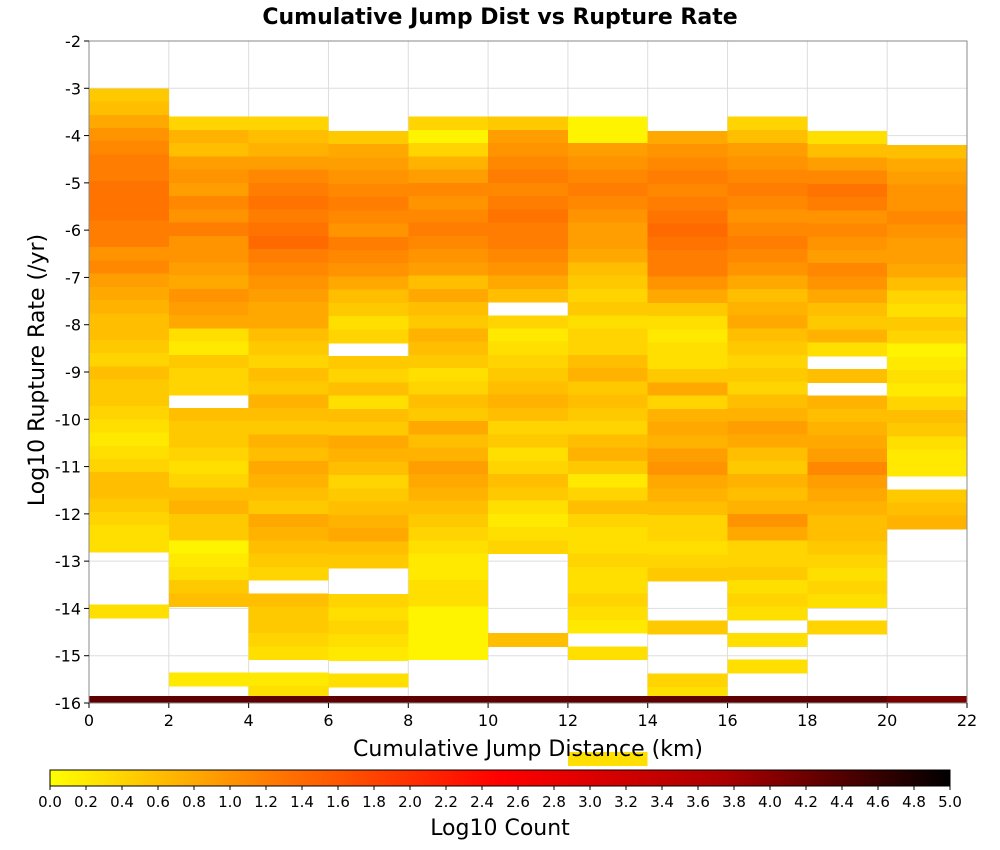  Describe the element at coordinates (249, 720) in the screenshot. I see `x-tick-label: 4` at that location.